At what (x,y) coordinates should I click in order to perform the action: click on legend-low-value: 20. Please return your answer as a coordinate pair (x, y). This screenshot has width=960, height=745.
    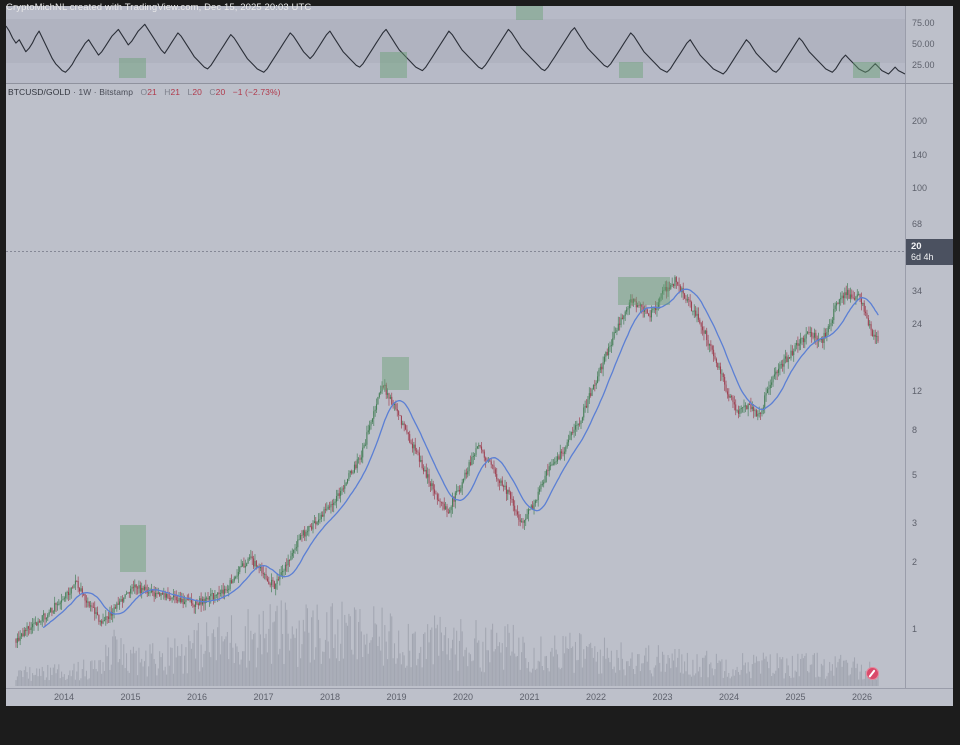
    Looking at the image, I should click on (197, 92).